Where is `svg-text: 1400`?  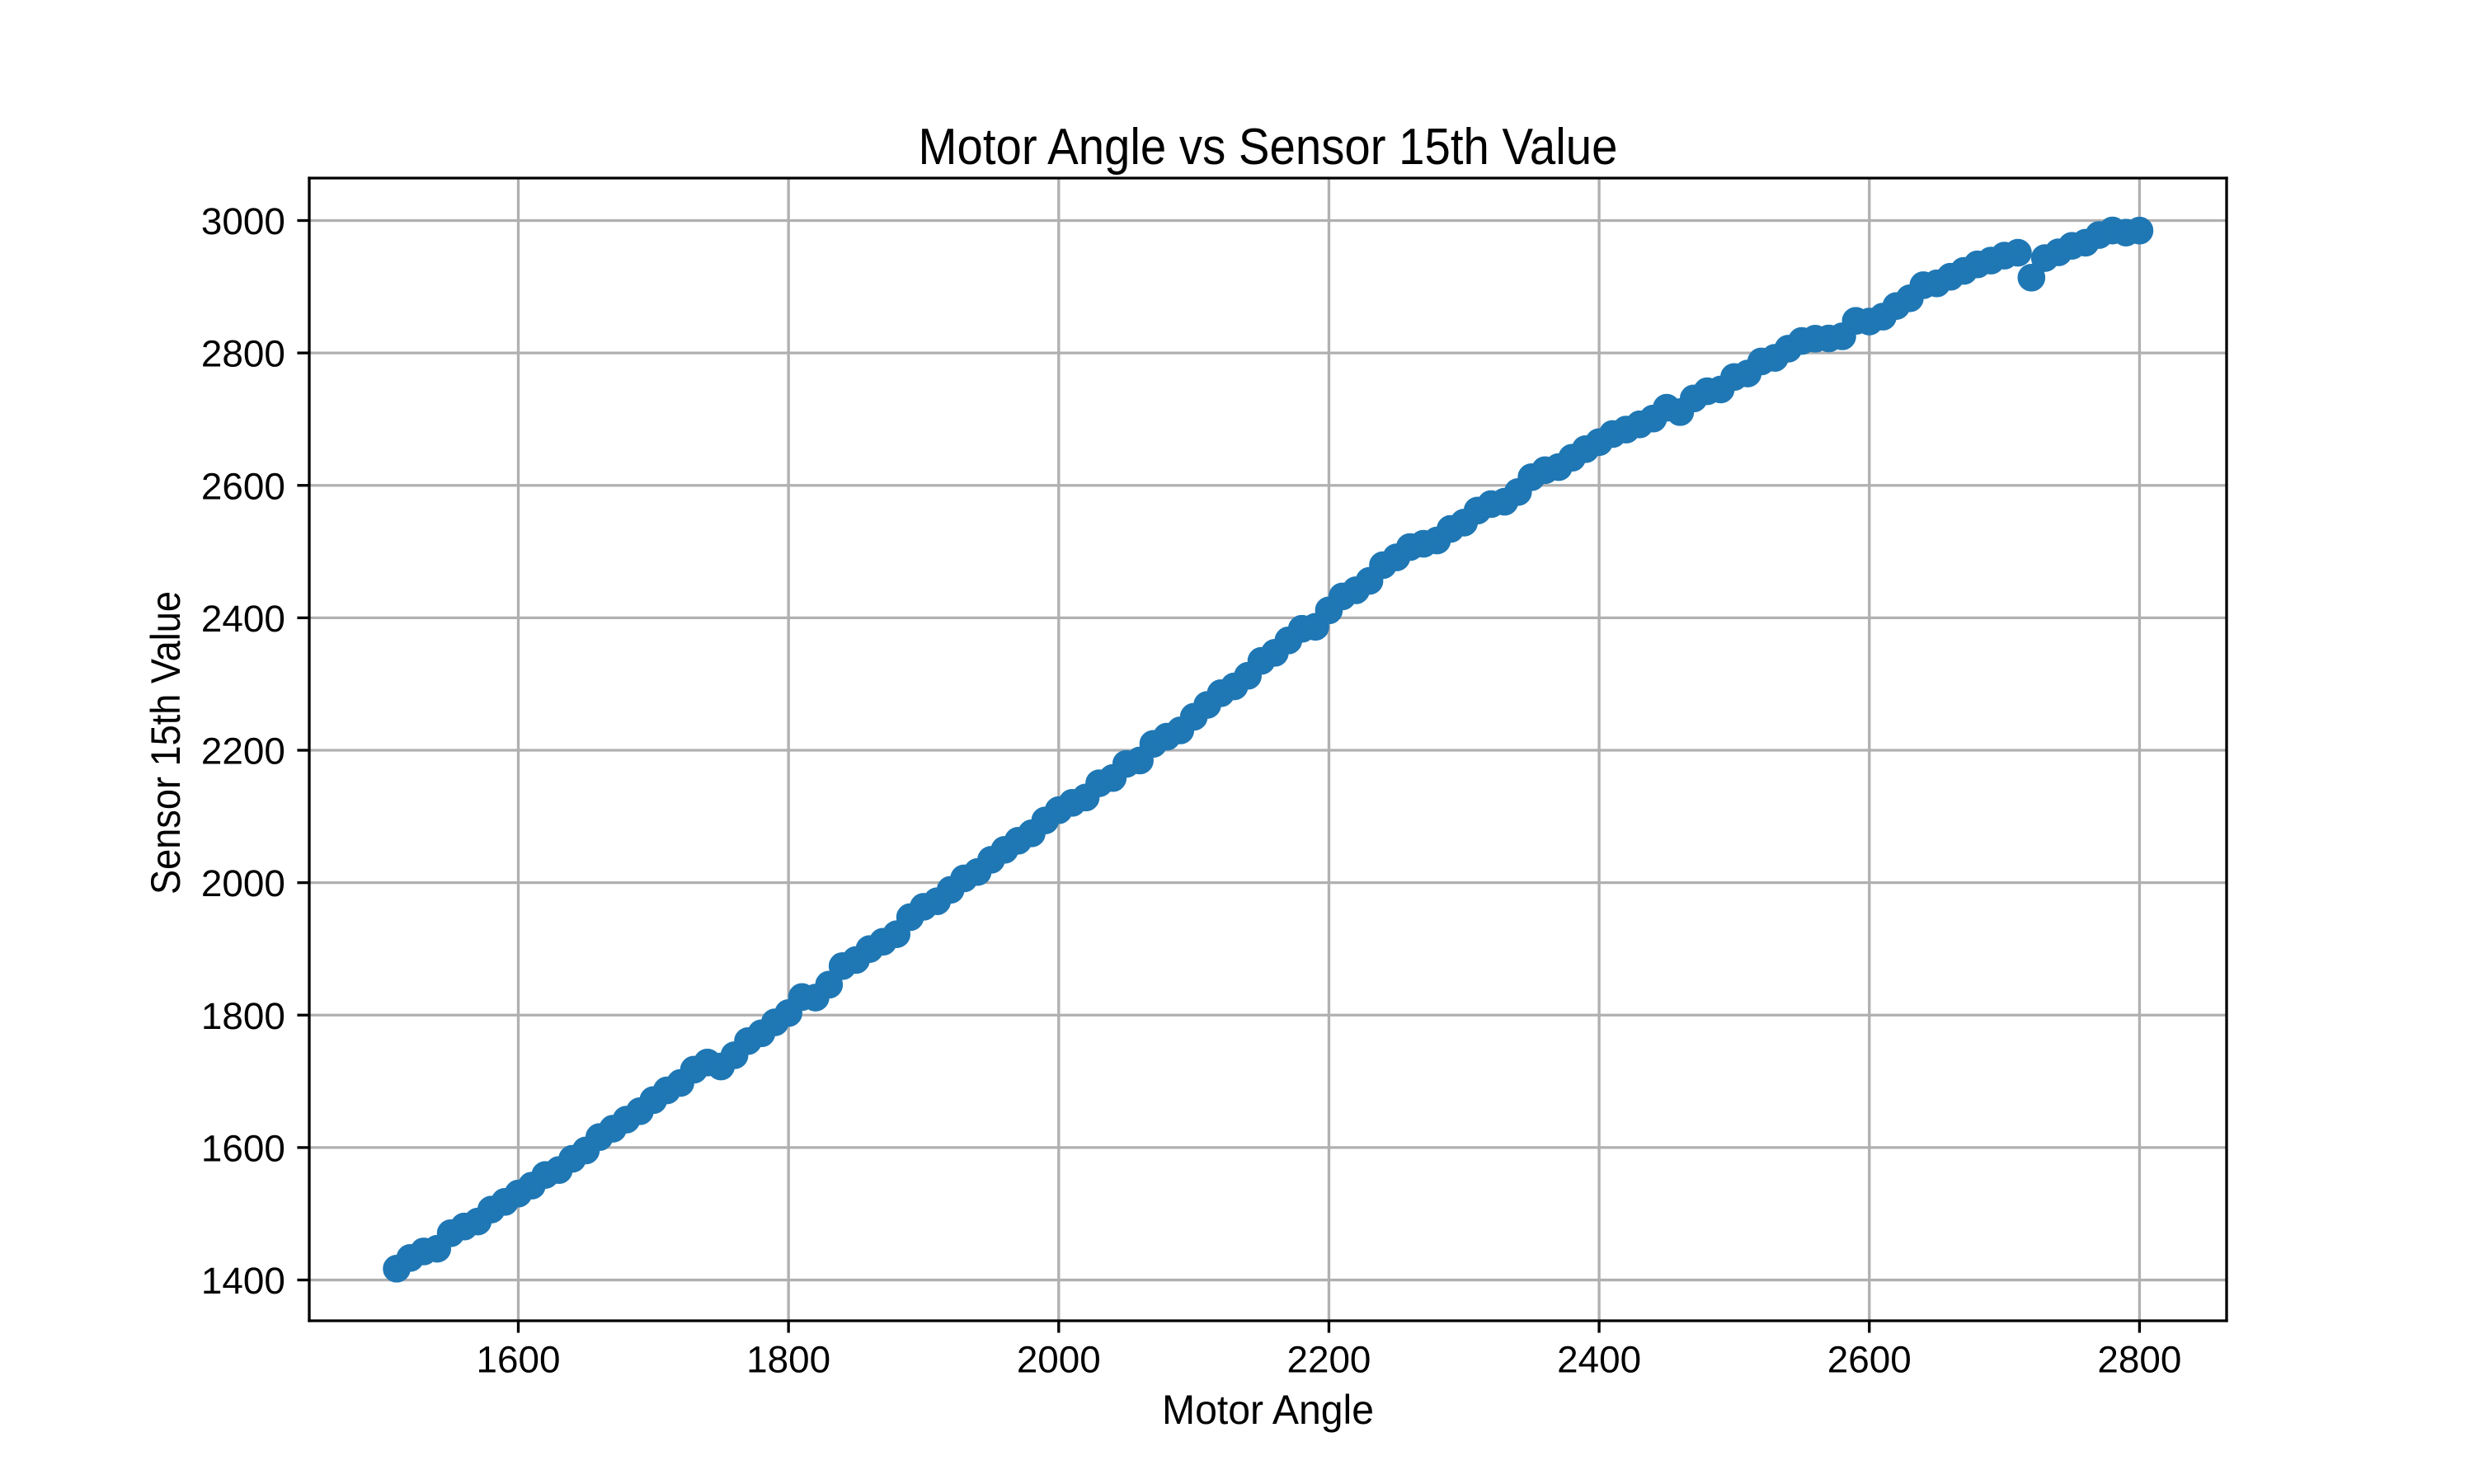 svg-text: 1400 is located at coordinates (243, 1281).